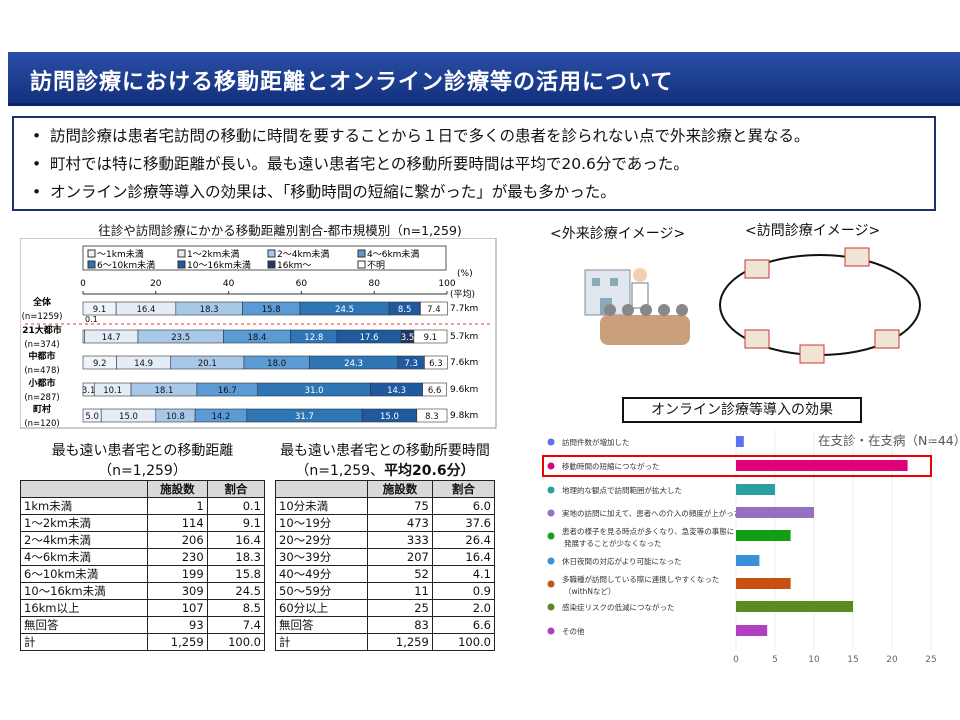 This screenshot has height=720, width=960. What do you see at coordinates (321, 625) in the screenshot?
I see `table-cell: 無回答` at bounding box center [321, 625].